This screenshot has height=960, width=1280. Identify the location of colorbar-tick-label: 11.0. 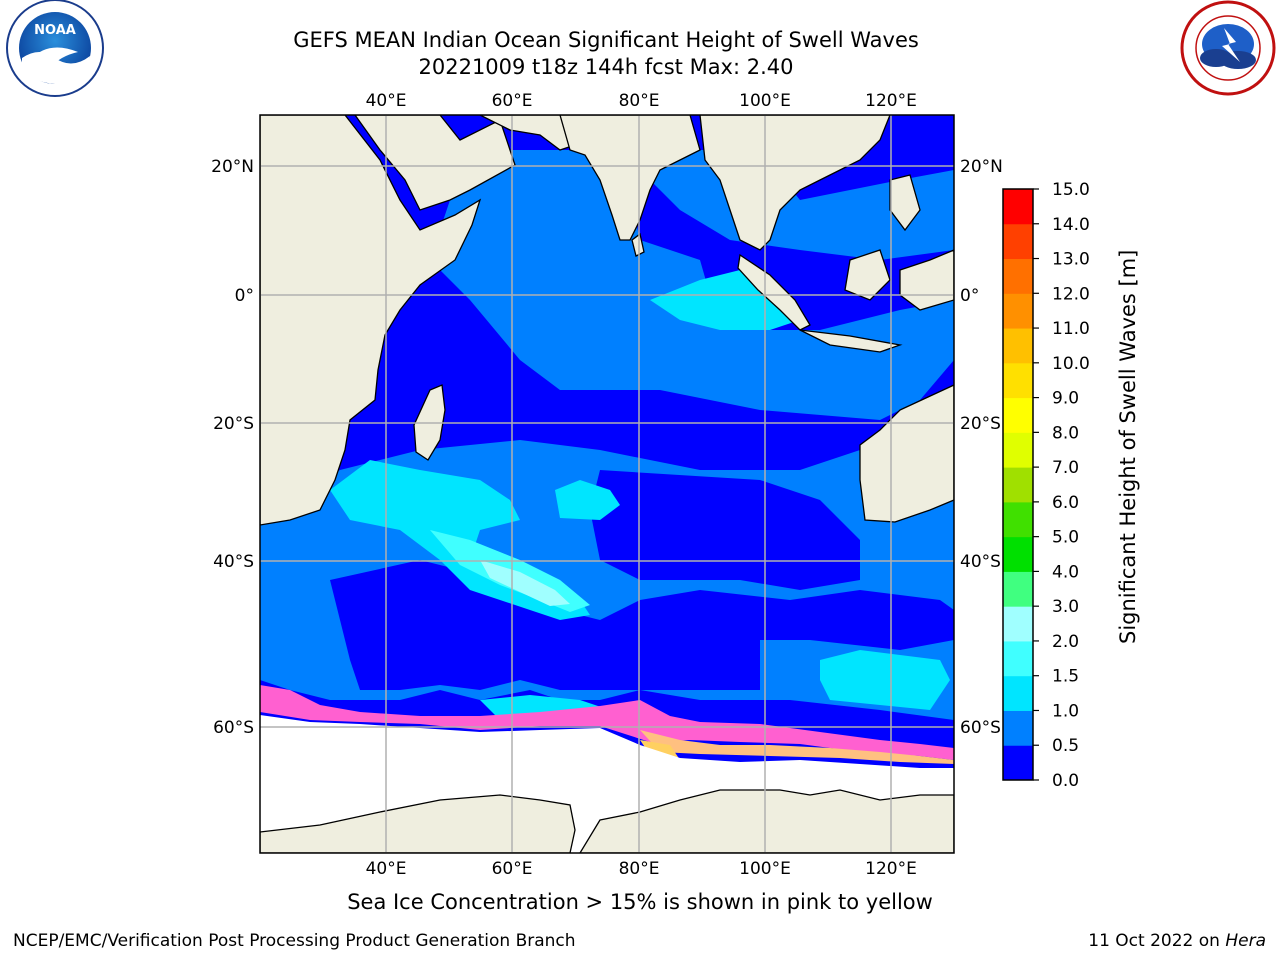
(1071, 329).